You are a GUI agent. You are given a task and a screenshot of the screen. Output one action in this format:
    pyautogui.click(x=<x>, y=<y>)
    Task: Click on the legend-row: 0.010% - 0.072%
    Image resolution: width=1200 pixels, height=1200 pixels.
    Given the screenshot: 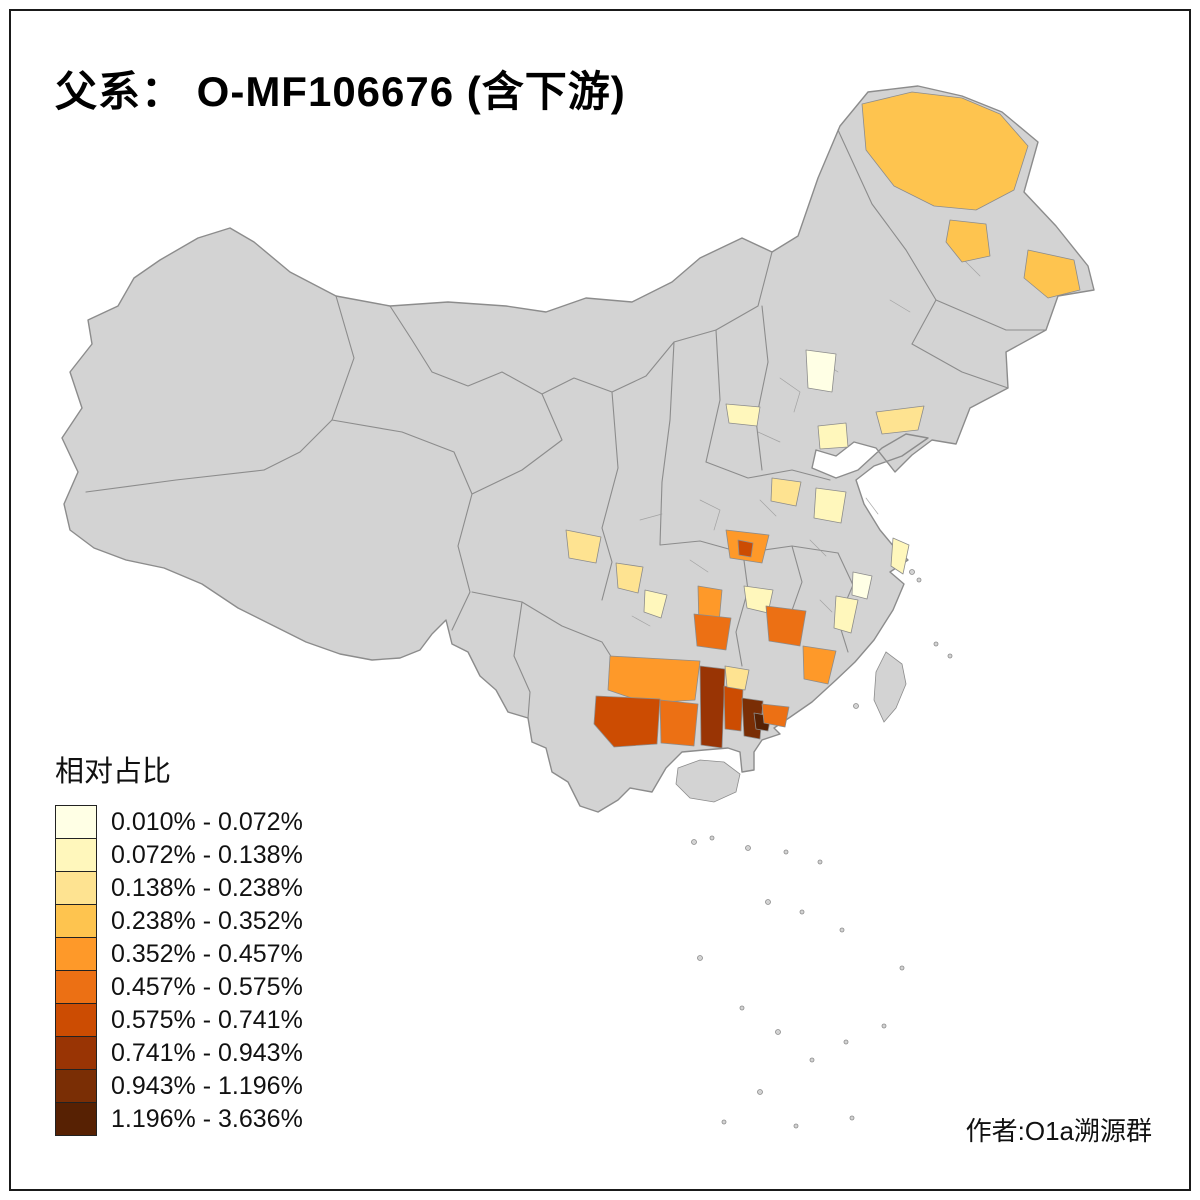 What is the action you would take?
    pyautogui.click(x=179, y=822)
    